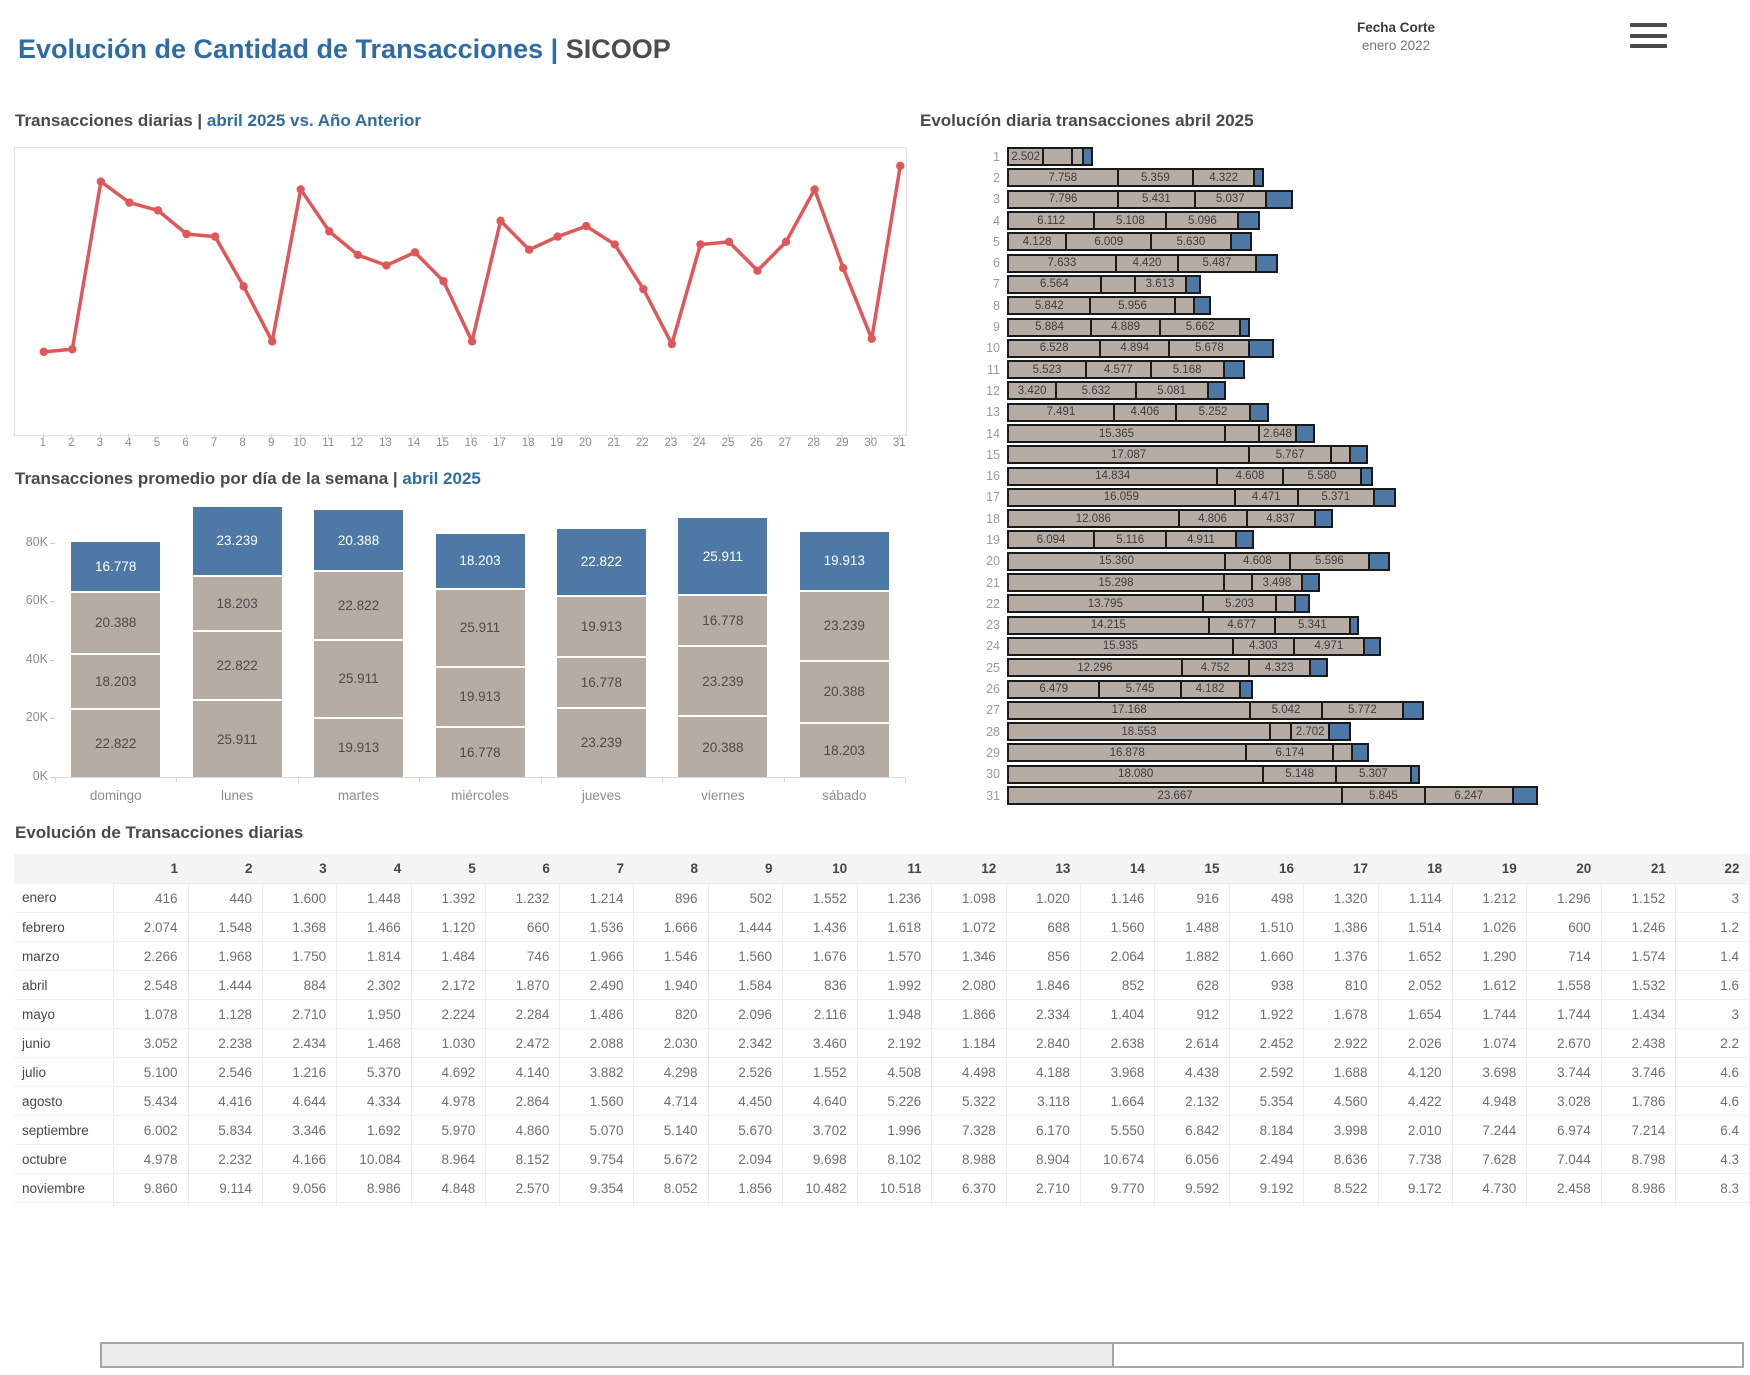 This screenshot has width=1750, height=1375. Describe the element at coordinates (1050, 157) in the screenshot. I see `daily-bar-1: 2.502` at that location.